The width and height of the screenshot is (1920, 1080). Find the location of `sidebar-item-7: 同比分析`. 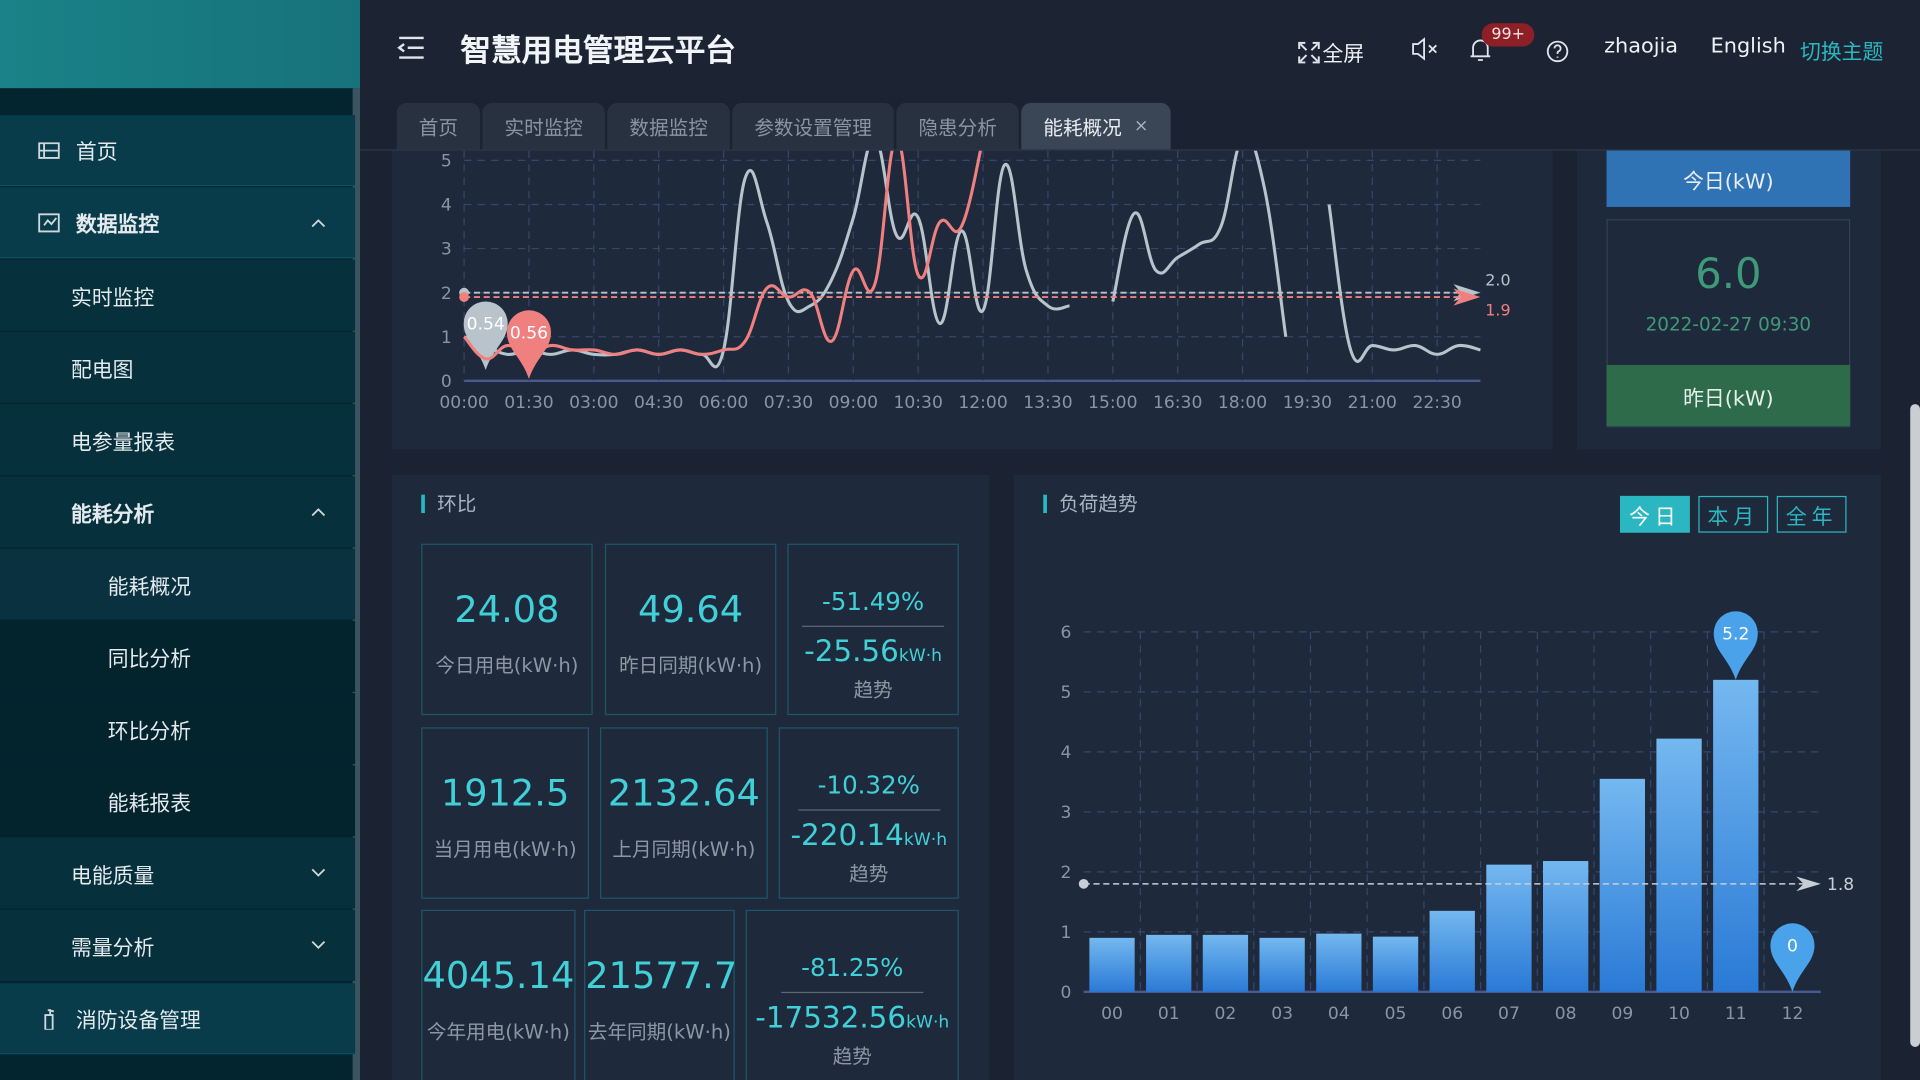

sidebar-item-7: 同比分析 is located at coordinates (178, 656).